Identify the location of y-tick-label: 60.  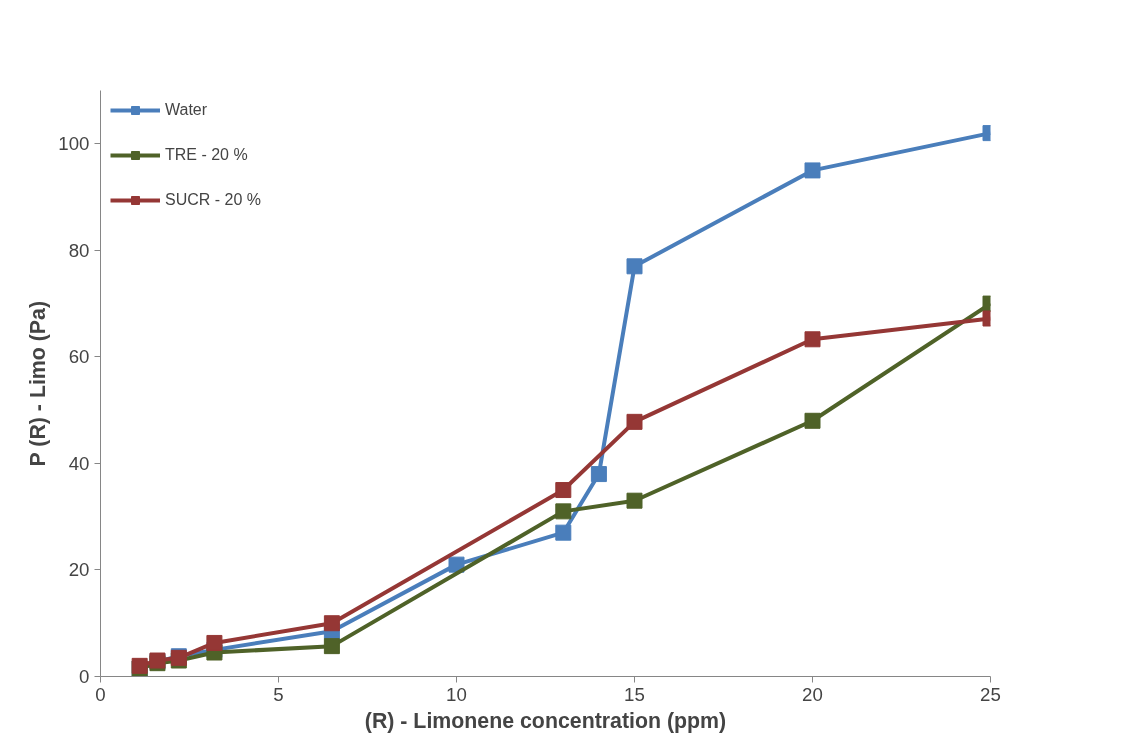
(79, 357).